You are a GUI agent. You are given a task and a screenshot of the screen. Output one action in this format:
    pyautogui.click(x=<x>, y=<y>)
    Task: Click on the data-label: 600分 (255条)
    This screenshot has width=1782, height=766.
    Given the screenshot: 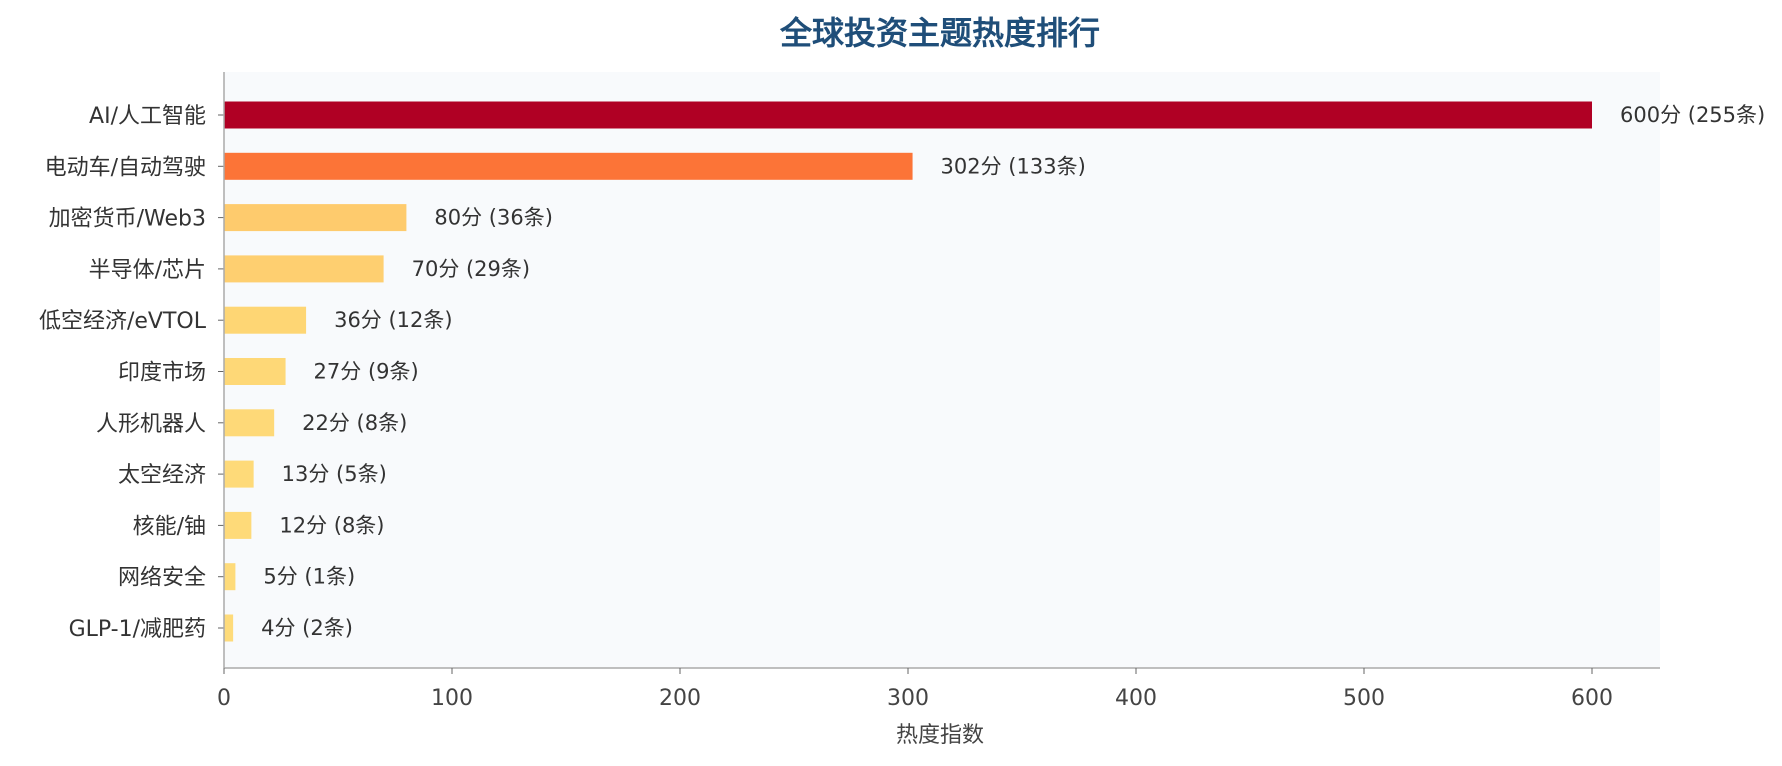 What is the action you would take?
    pyautogui.click(x=1692, y=115)
    